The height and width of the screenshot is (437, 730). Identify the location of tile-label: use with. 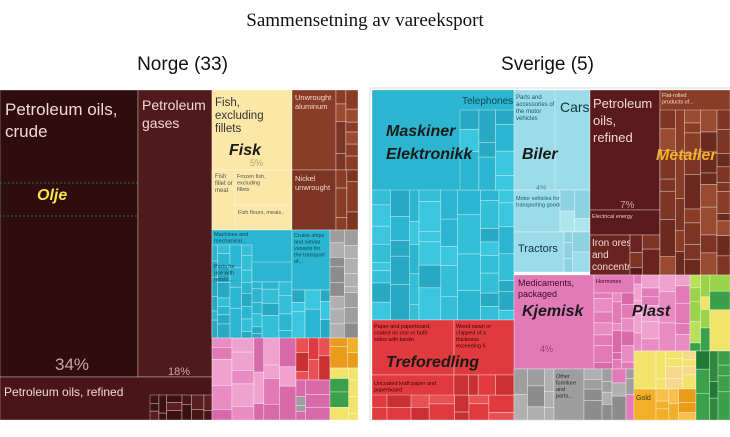
(224, 274).